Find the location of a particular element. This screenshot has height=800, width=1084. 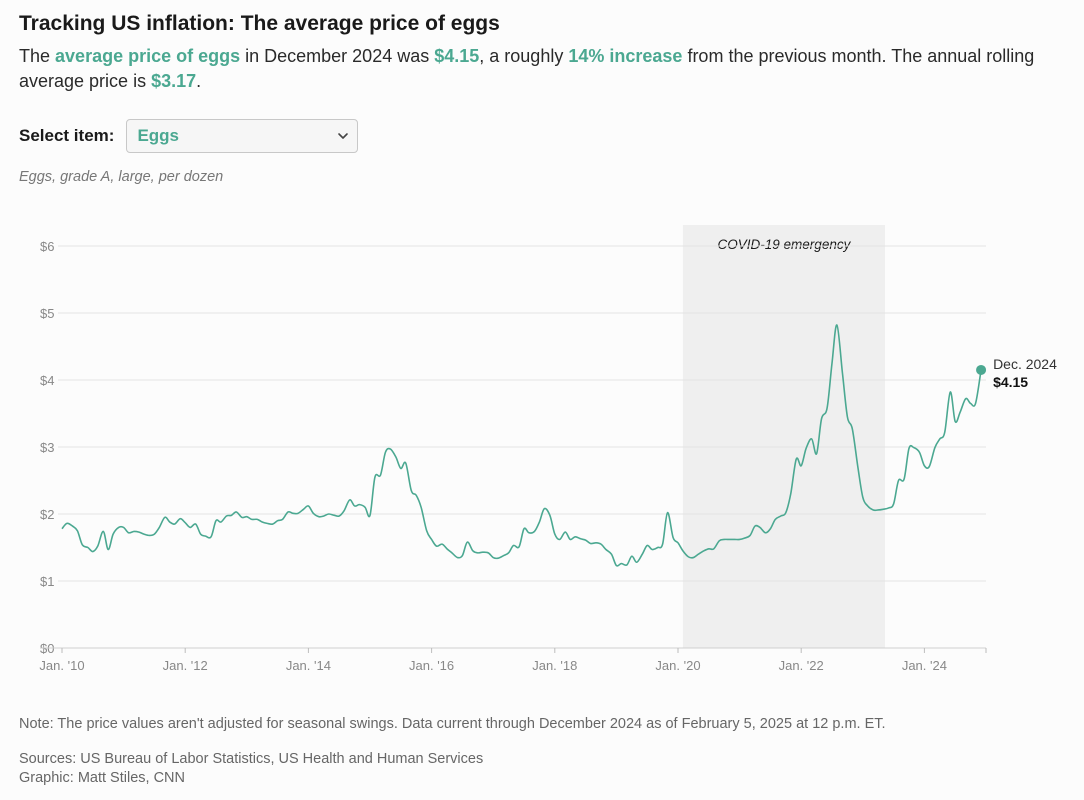

item-select-dropdown: Eggs is located at coordinates (242, 136).